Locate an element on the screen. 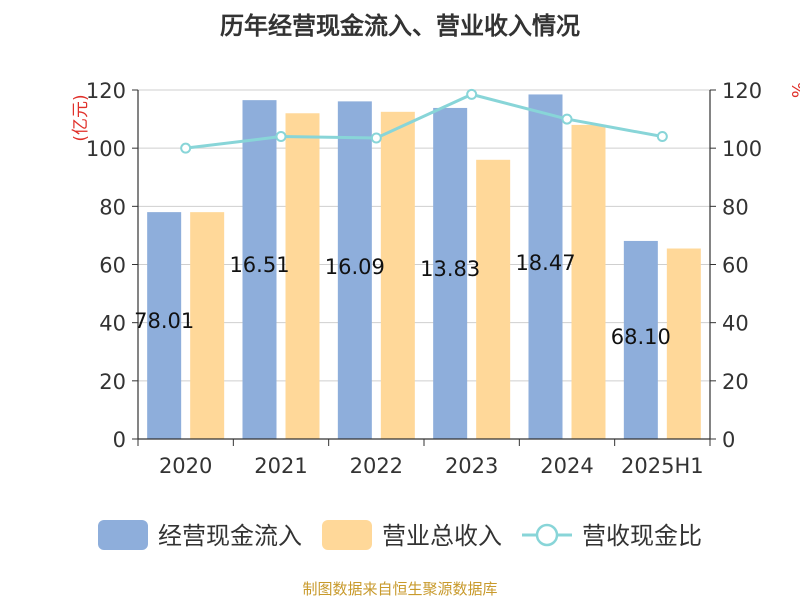 The width and height of the screenshot is (800, 600). left-tick-label: 100 is located at coordinates (106, 149).